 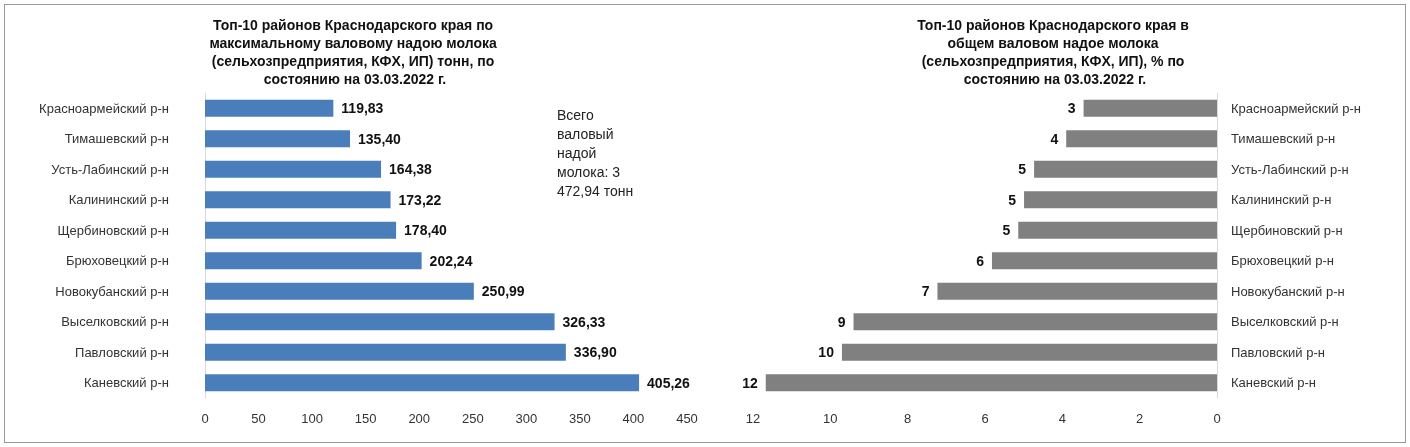 I want to click on x-tick-label: 250, so click(x=472, y=418).